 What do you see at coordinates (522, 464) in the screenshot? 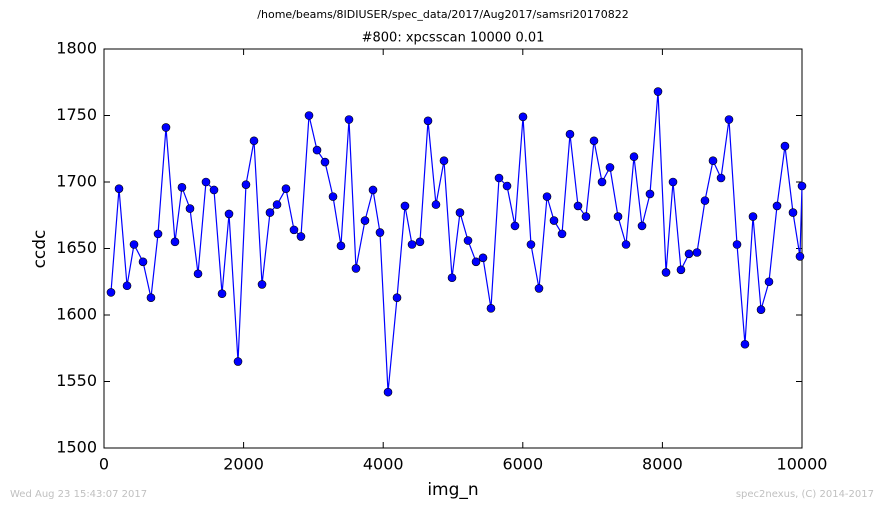
I see `x-tick-label: 6000` at bounding box center [522, 464].